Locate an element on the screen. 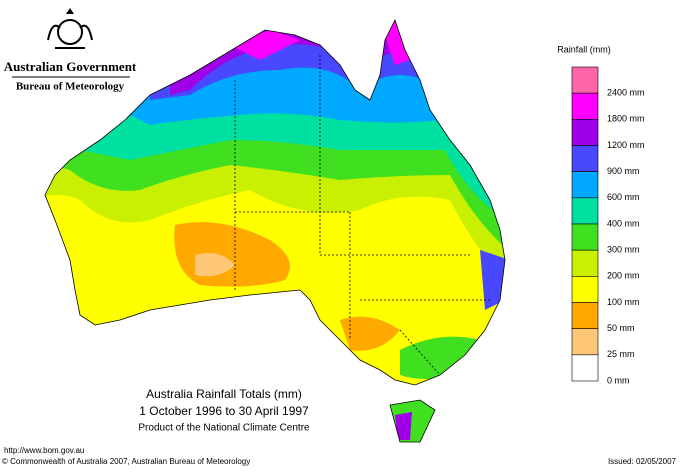 This screenshot has width=680, height=472. map-period: 1 October 1996 to 30 April 1997 is located at coordinates (224, 411).